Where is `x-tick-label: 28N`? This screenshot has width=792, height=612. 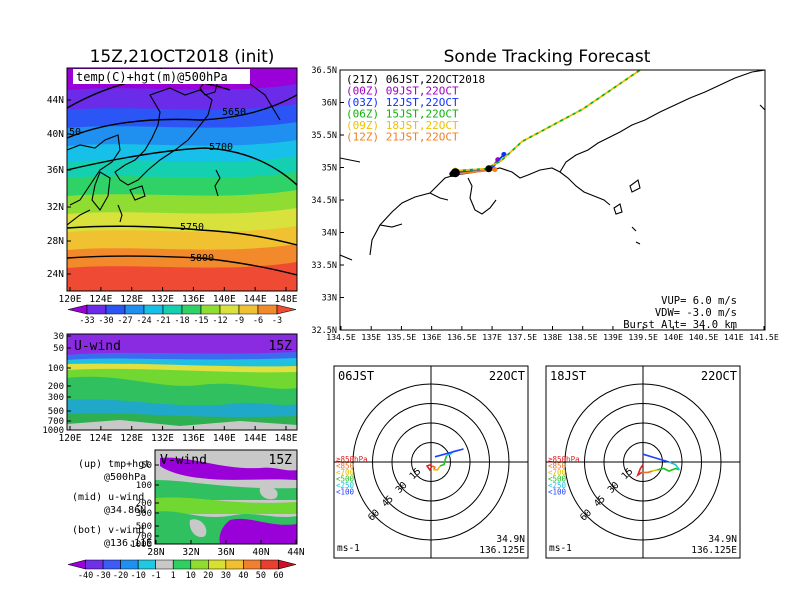 x-tick-label: 28N is located at coordinates (155, 552).